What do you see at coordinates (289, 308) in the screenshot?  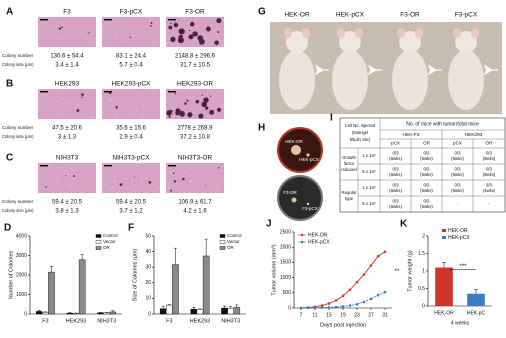 I see `y-tick-label: 0` at bounding box center [289, 308].